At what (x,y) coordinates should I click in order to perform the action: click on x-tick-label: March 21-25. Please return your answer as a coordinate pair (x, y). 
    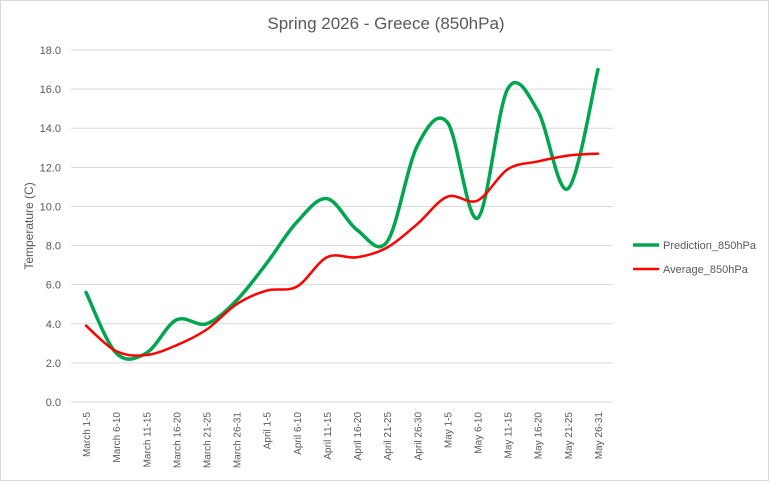
    Looking at the image, I should click on (208, 440).